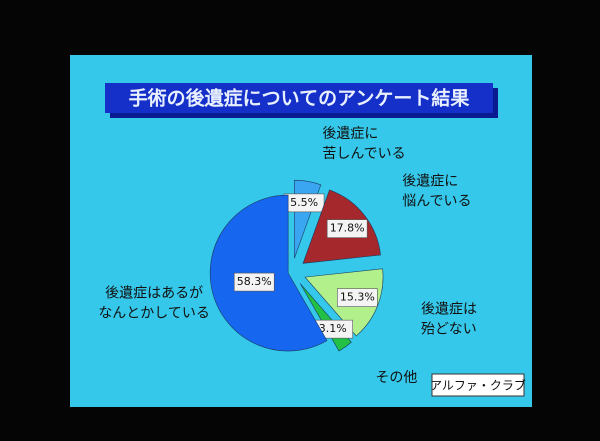  What do you see at coordinates (154, 293) in the screenshot?
I see `category-label-line: 後遺症はあるが` at bounding box center [154, 293].